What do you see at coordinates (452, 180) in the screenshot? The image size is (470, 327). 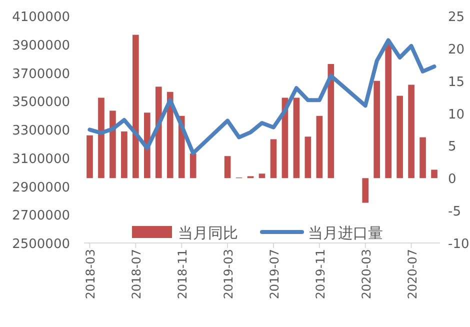 I see `y2-tick-label: 0` at bounding box center [452, 180].